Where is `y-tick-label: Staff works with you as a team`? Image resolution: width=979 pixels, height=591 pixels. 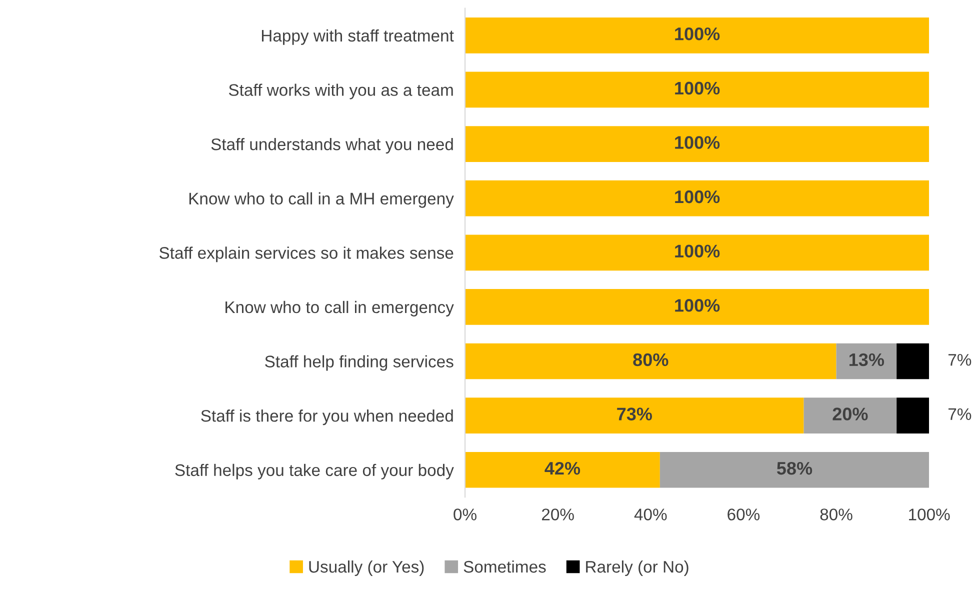
y-tick-label: Staff works with you as a team is located at coordinates (340, 92).